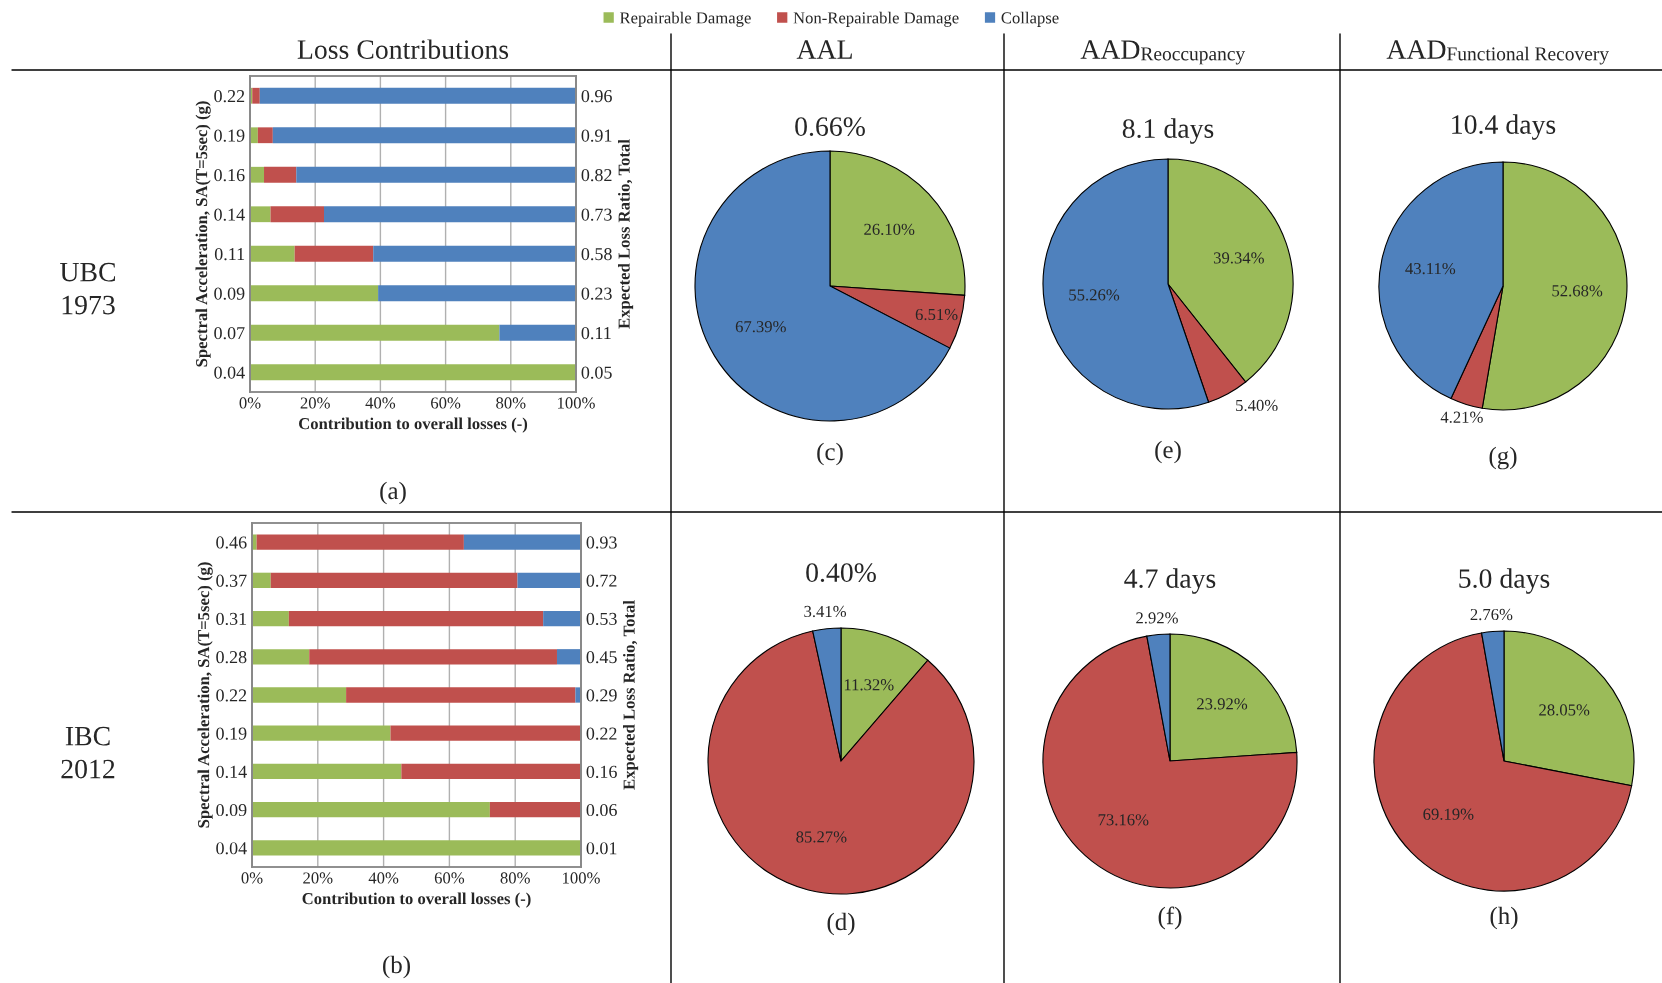  What do you see at coordinates (830, 454) in the screenshot?
I see `text: (c)` at bounding box center [830, 454].